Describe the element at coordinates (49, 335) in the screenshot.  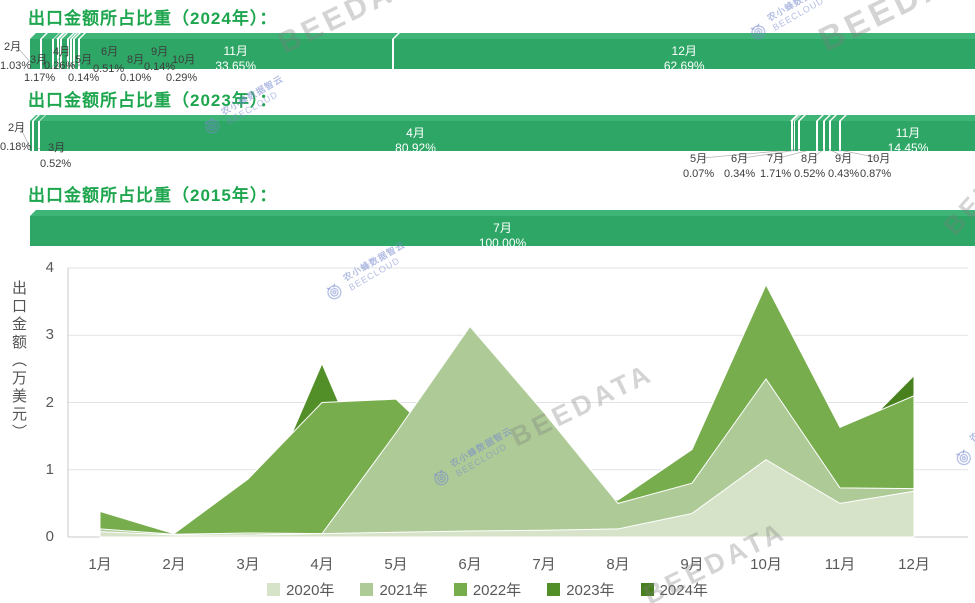
I see `y-axis-label: 3` at that location.